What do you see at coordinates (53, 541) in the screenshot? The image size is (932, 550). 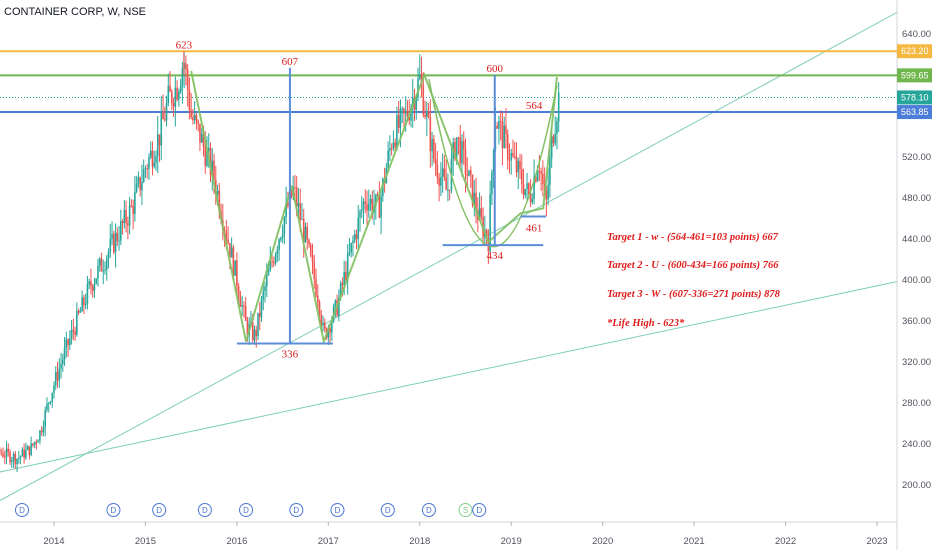 I see `x-tick-label: 2014` at bounding box center [53, 541].